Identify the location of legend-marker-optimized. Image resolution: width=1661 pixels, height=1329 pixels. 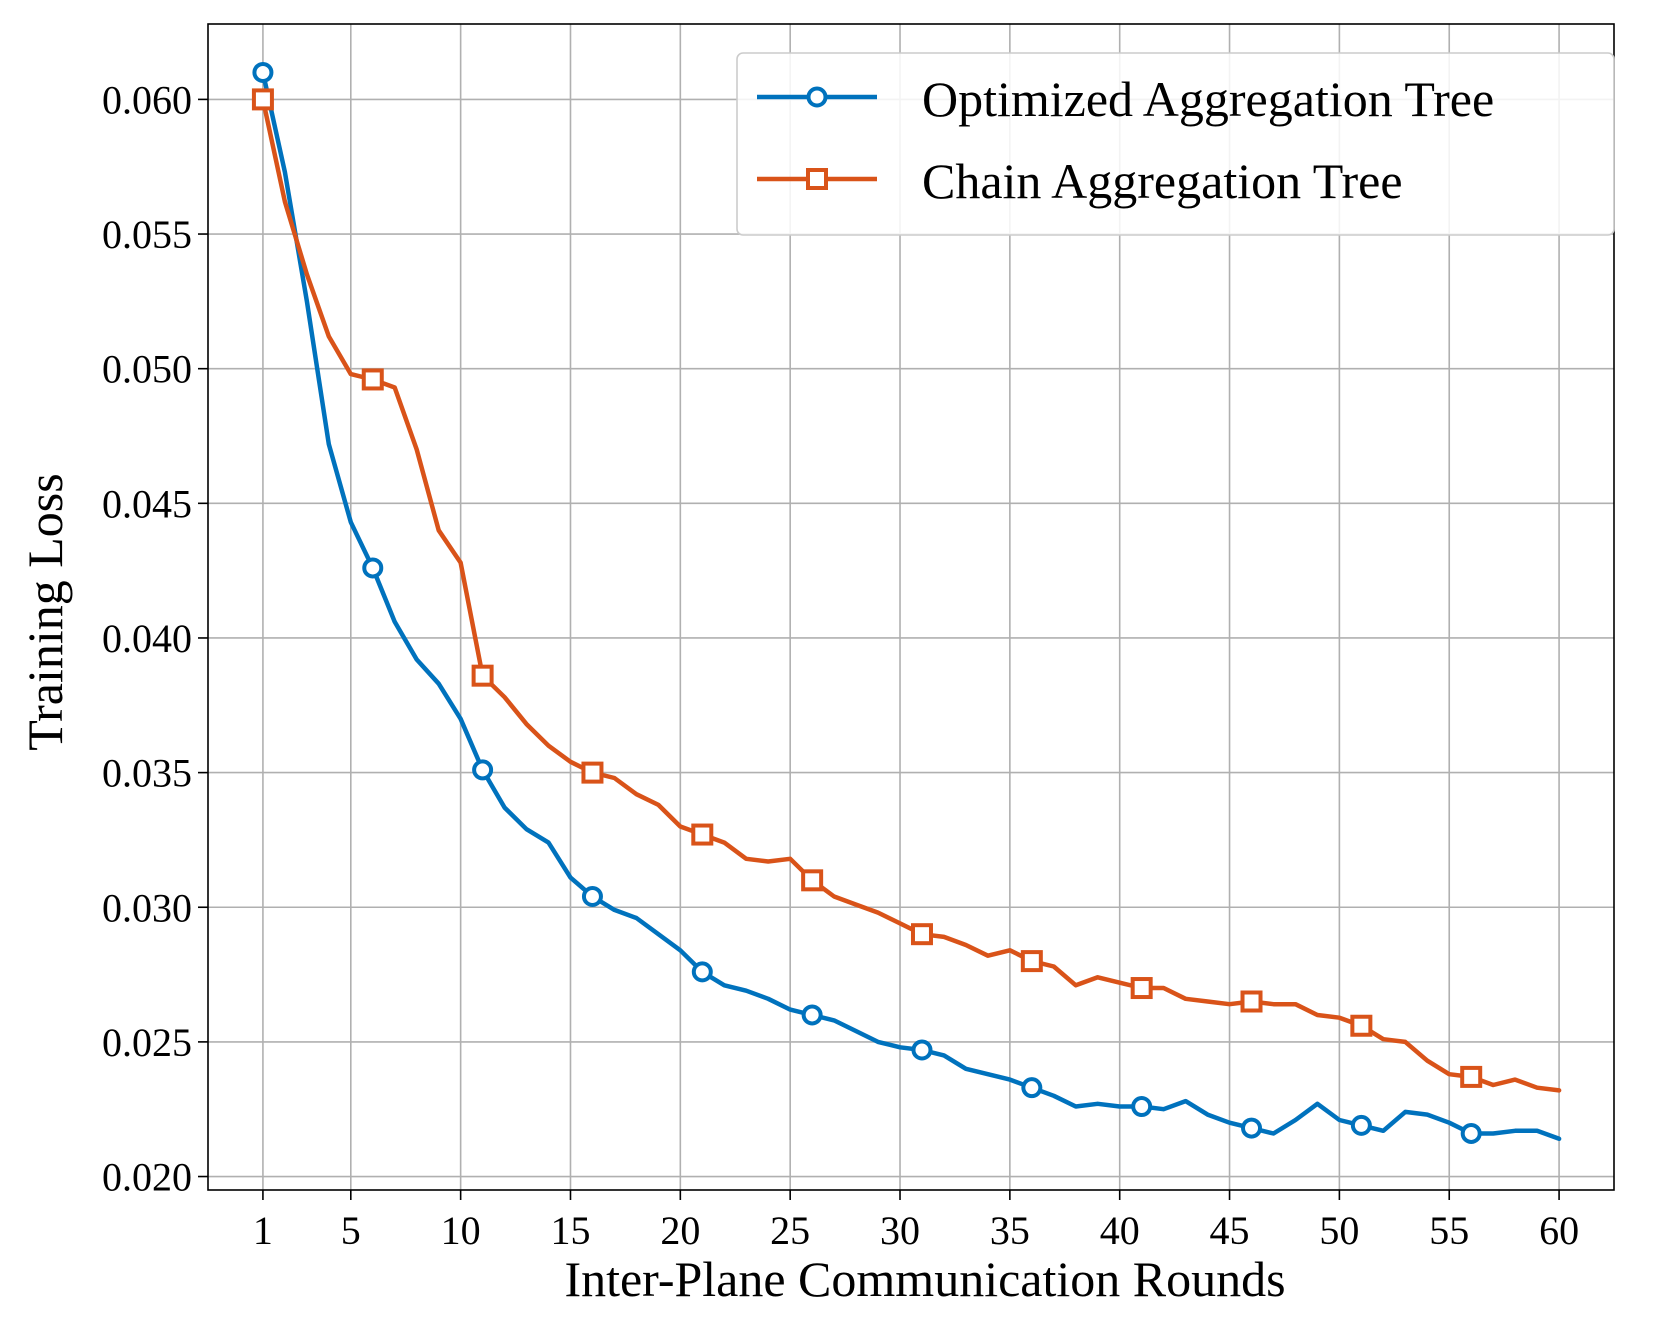
(817, 97).